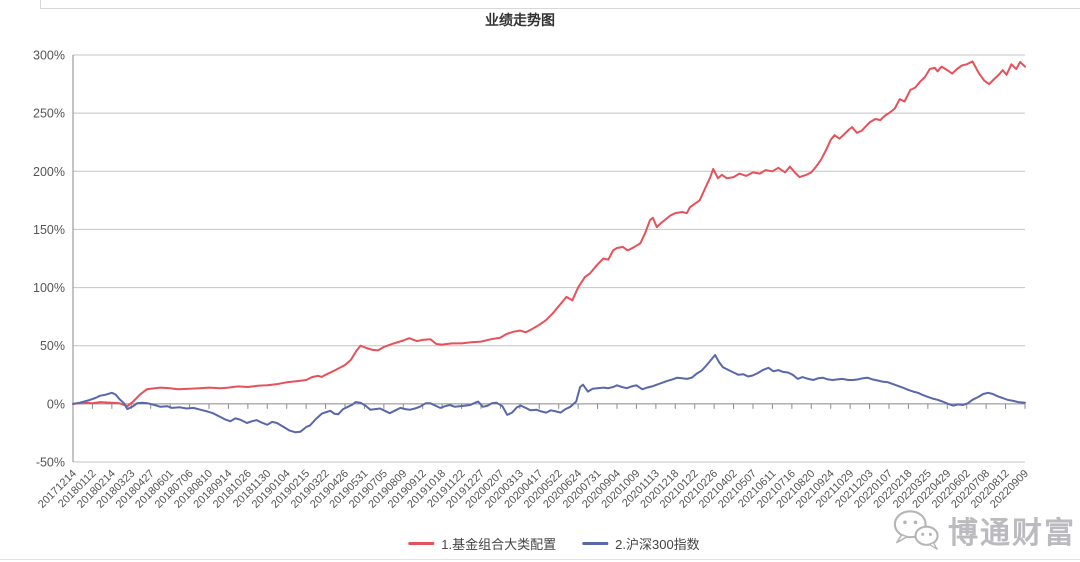 This screenshot has height=562, width=1080. Describe the element at coordinates (49, 56) in the screenshot. I see `y-axis-label: 300%` at that location.